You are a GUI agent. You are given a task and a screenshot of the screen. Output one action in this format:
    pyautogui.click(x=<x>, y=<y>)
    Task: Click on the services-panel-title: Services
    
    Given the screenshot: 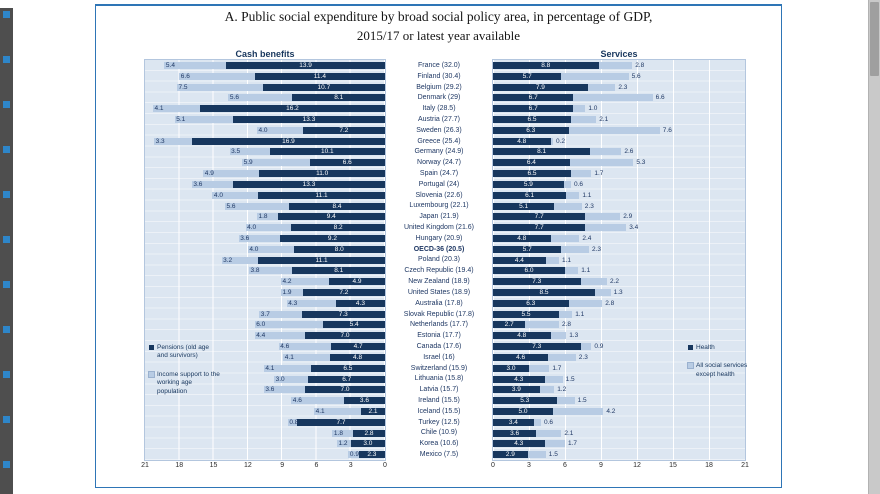 What is the action you would take?
    pyautogui.click(x=619, y=54)
    